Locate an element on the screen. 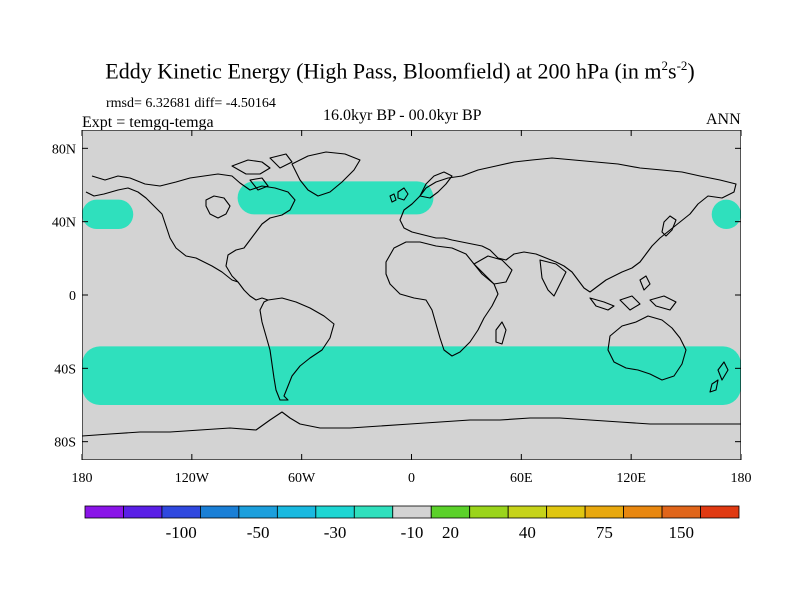 The width and height of the screenshot is (800, 600). coastline-greenland is located at coordinates (326, 174).